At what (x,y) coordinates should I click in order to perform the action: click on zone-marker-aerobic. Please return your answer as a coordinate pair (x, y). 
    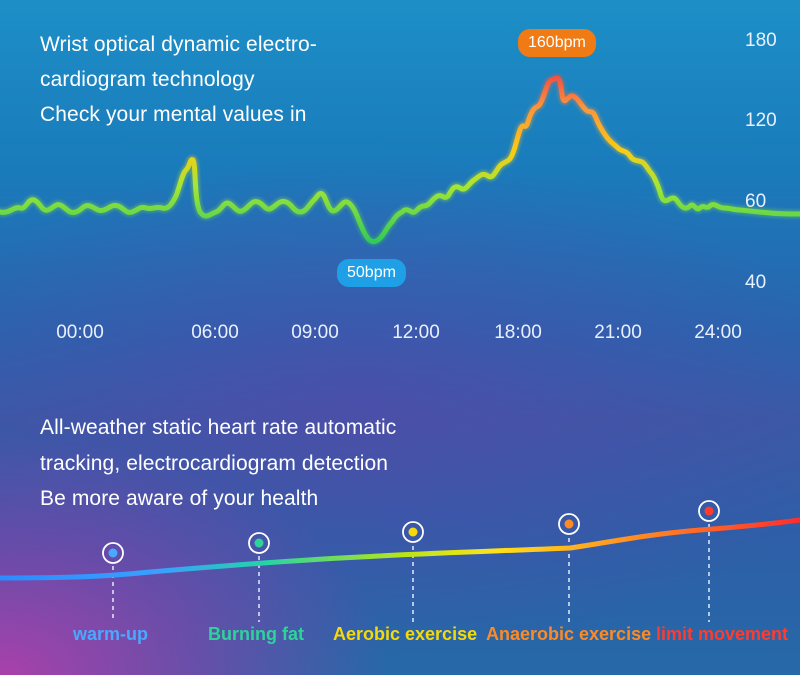
    Looking at the image, I should click on (413, 532).